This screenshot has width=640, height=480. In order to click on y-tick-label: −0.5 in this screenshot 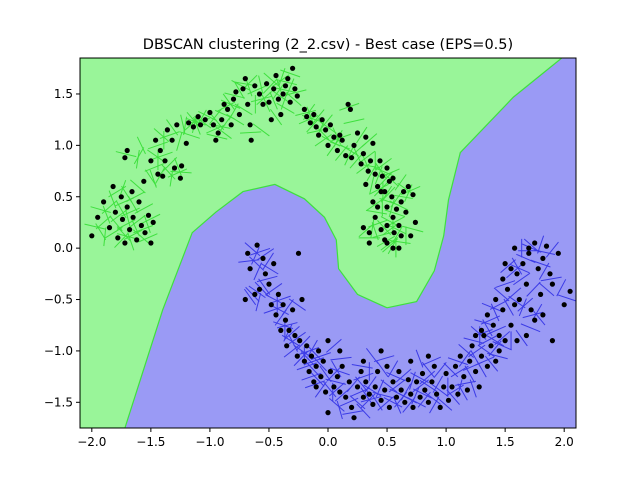, I will do `click(58, 300)`.